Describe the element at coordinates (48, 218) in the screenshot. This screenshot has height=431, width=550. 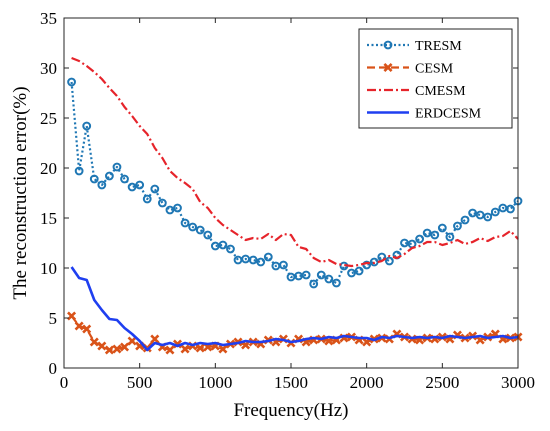
I see `y-tick-label: 15` at that location.